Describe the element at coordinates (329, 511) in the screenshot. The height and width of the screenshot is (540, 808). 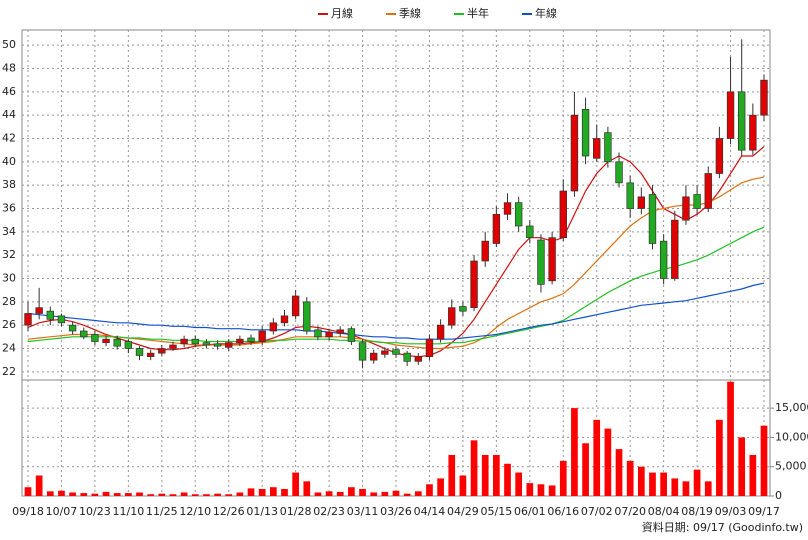
I see `x-tick-label: 02/23` at that location.